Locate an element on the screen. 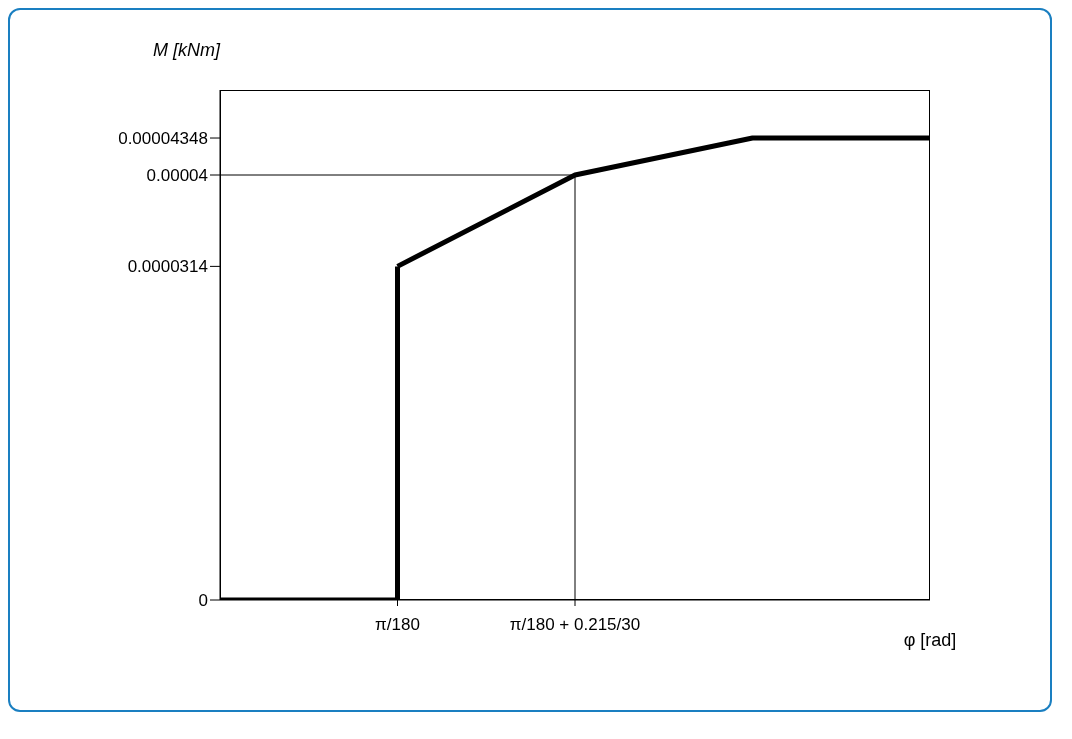 This screenshot has width=1072, height=739. y-tick-label: 0 is located at coordinates (203, 601).